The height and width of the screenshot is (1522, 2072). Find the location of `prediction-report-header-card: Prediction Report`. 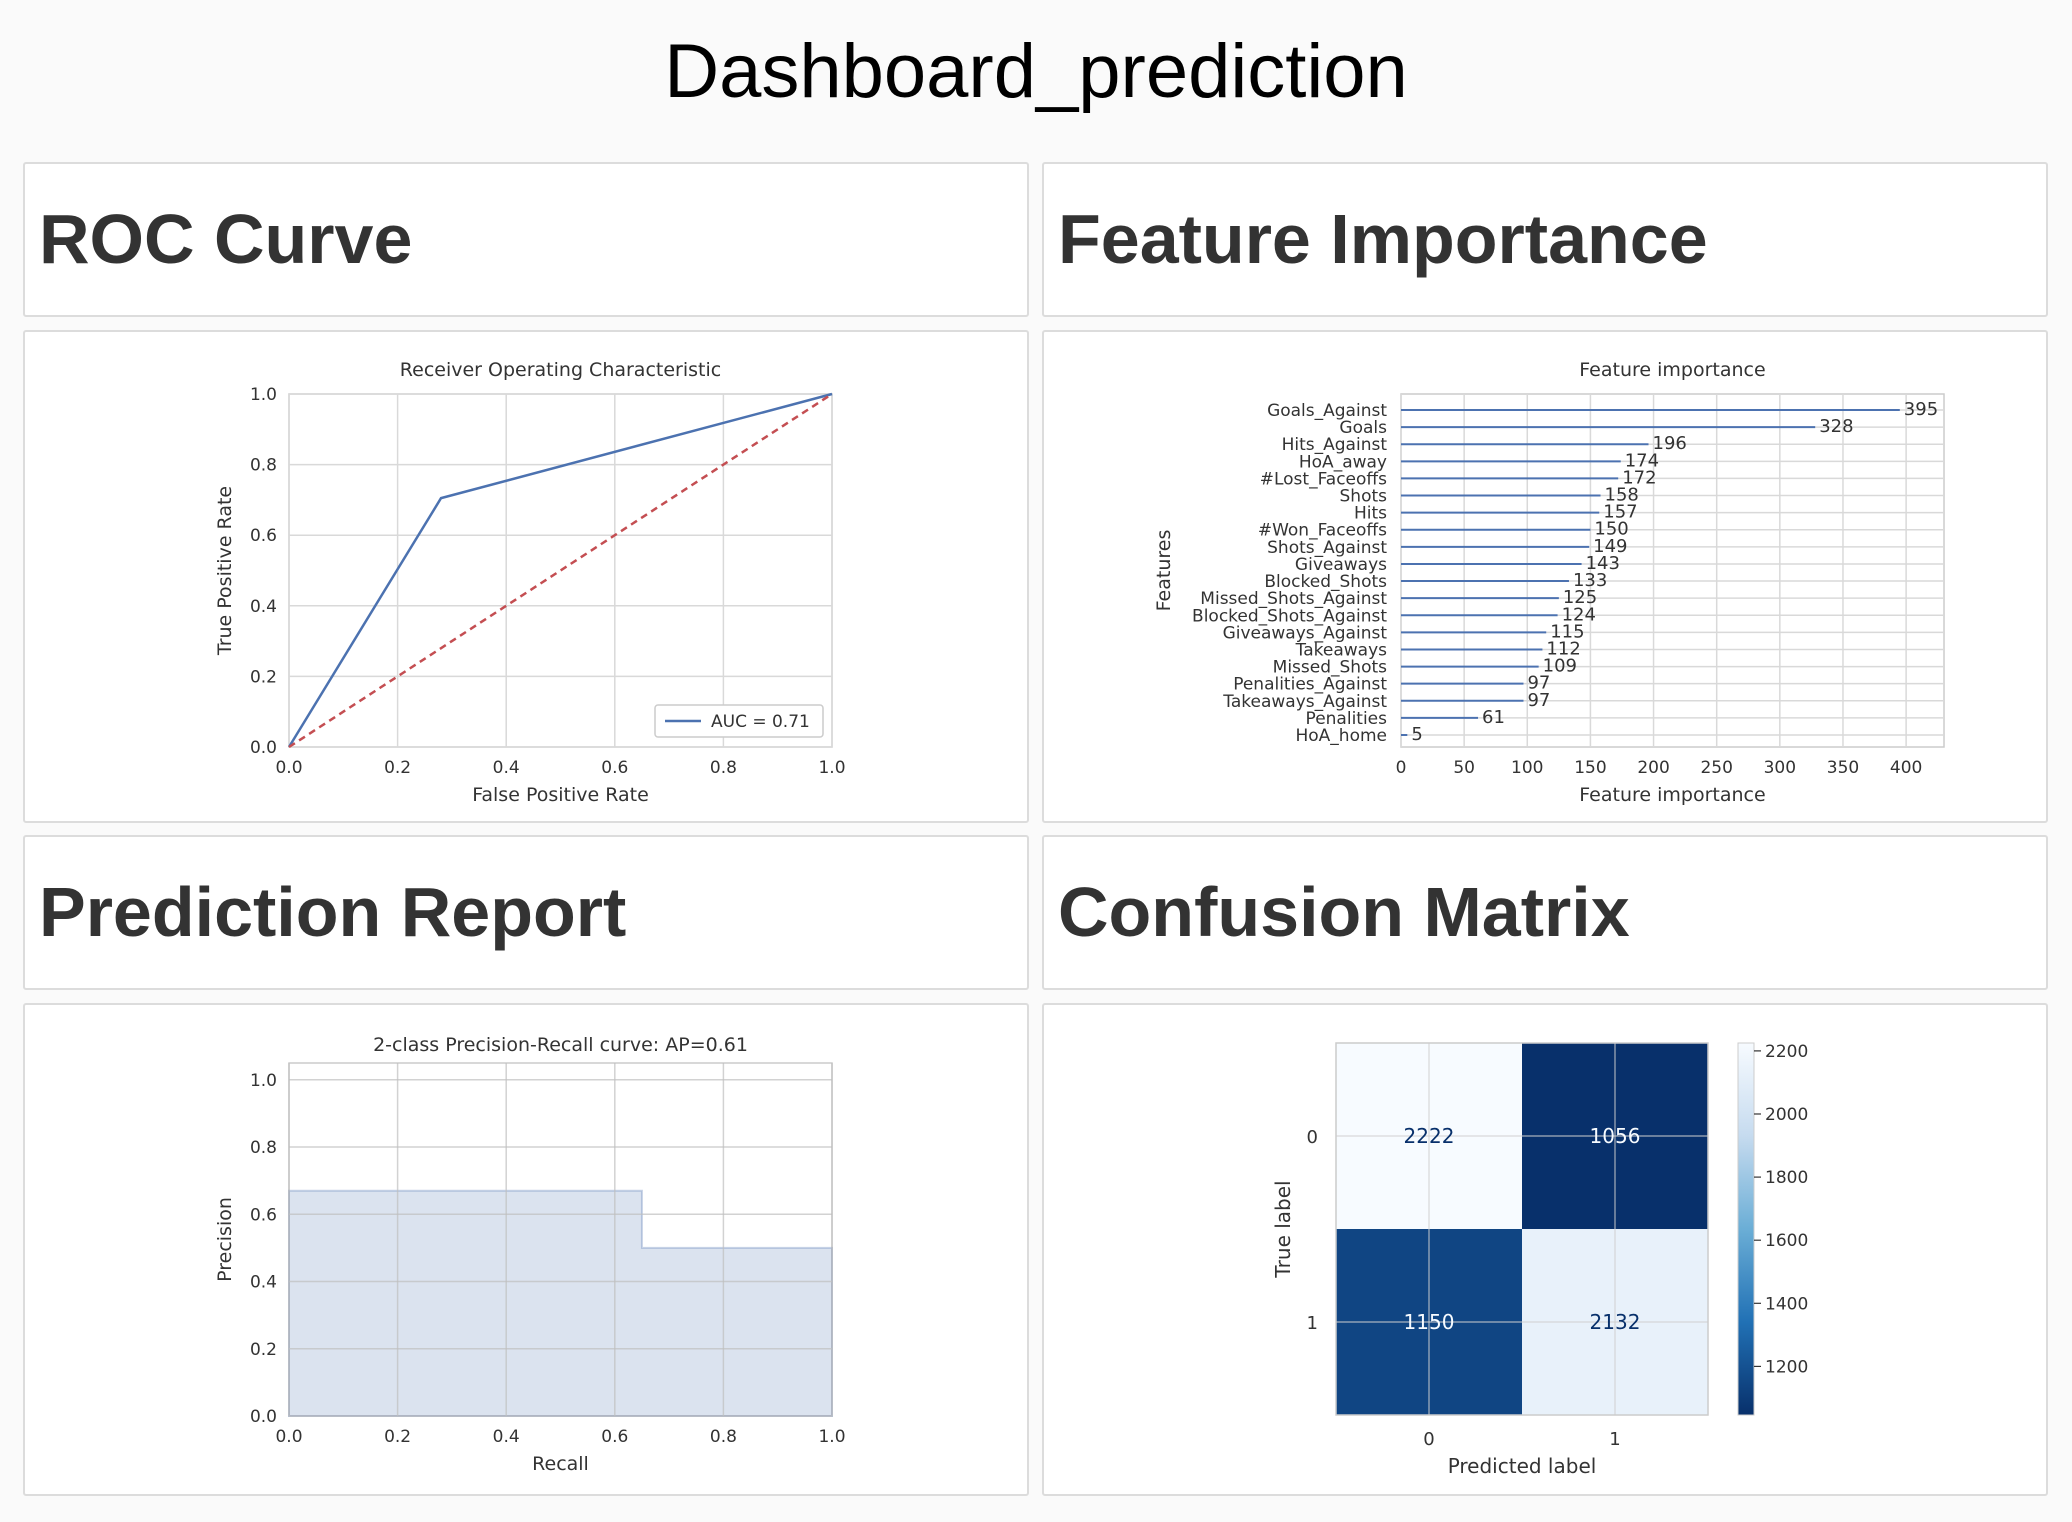

prediction-report-header-card: Prediction Report is located at coordinates (526, 912).